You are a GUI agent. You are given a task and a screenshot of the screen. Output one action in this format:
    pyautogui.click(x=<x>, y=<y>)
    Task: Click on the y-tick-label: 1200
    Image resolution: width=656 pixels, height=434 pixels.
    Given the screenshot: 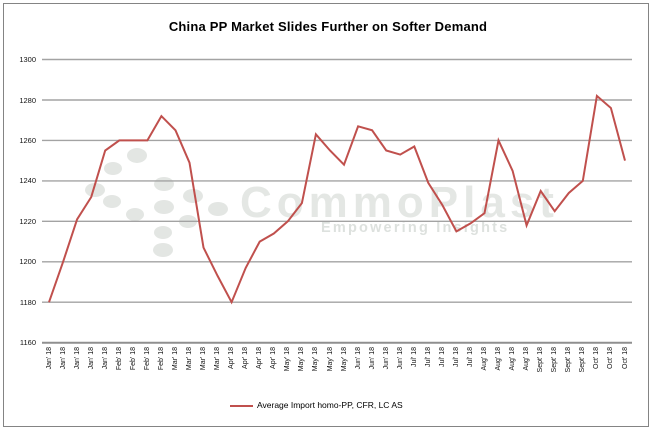 What is the action you would take?
    pyautogui.click(x=27, y=262)
    